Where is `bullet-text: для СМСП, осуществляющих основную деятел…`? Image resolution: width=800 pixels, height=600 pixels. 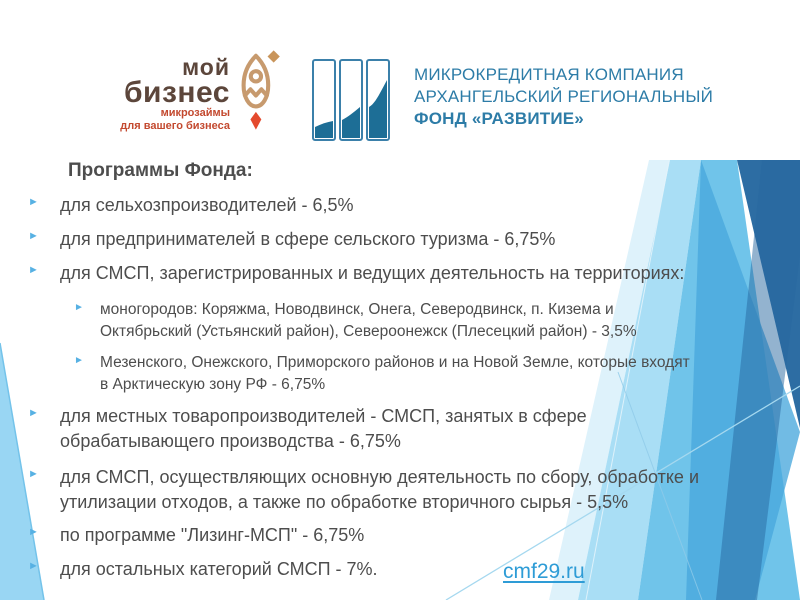 bullet-text: для СМСП, осуществляющих основную деятел… is located at coordinates (379, 489).